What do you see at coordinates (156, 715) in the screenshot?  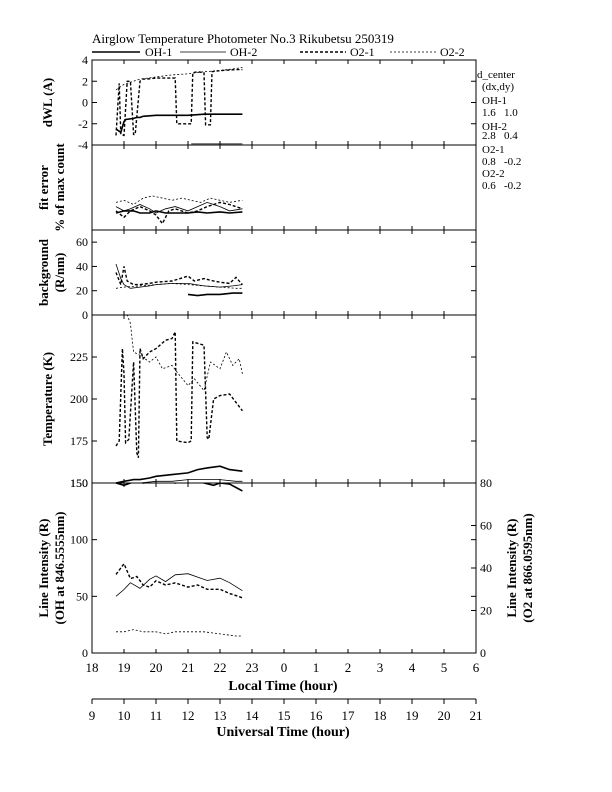 I see `ut-tick-label: 11` at bounding box center [156, 715].